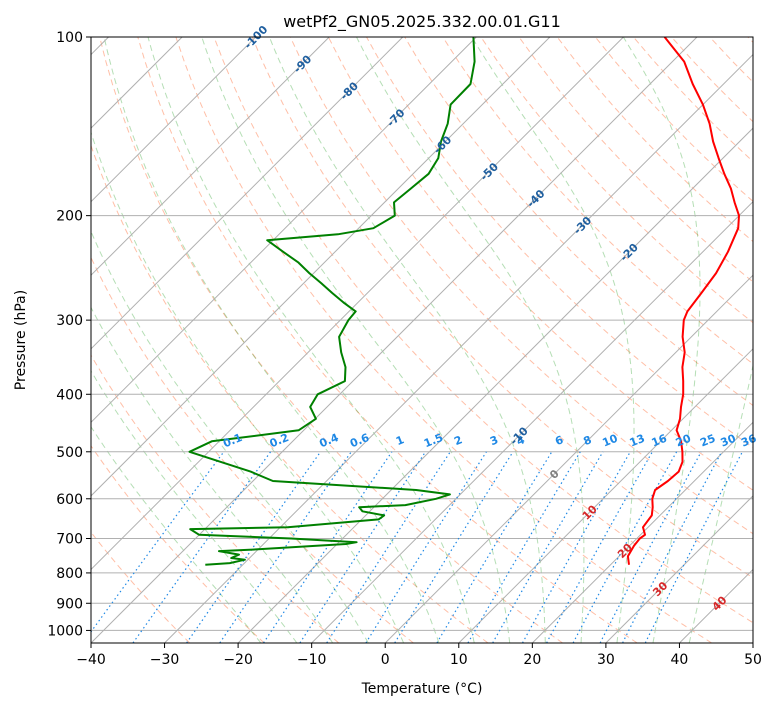  Describe the element at coordinates (312, 660) in the screenshot. I see `x-tick-label: −10` at that location.